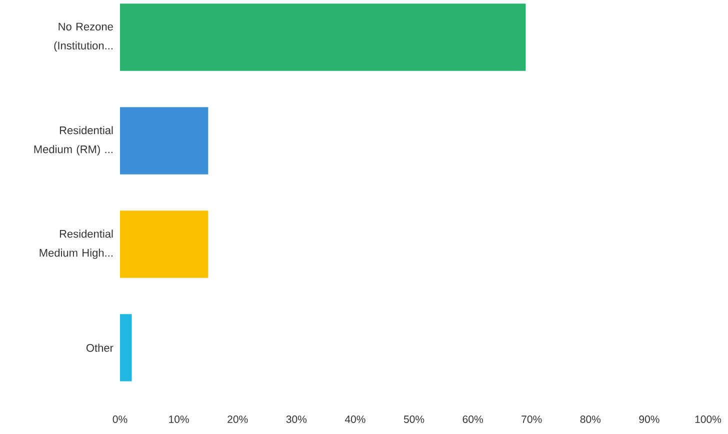 The image size is (728, 434). I want to click on x-tick-label: 20%, so click(238, 419).